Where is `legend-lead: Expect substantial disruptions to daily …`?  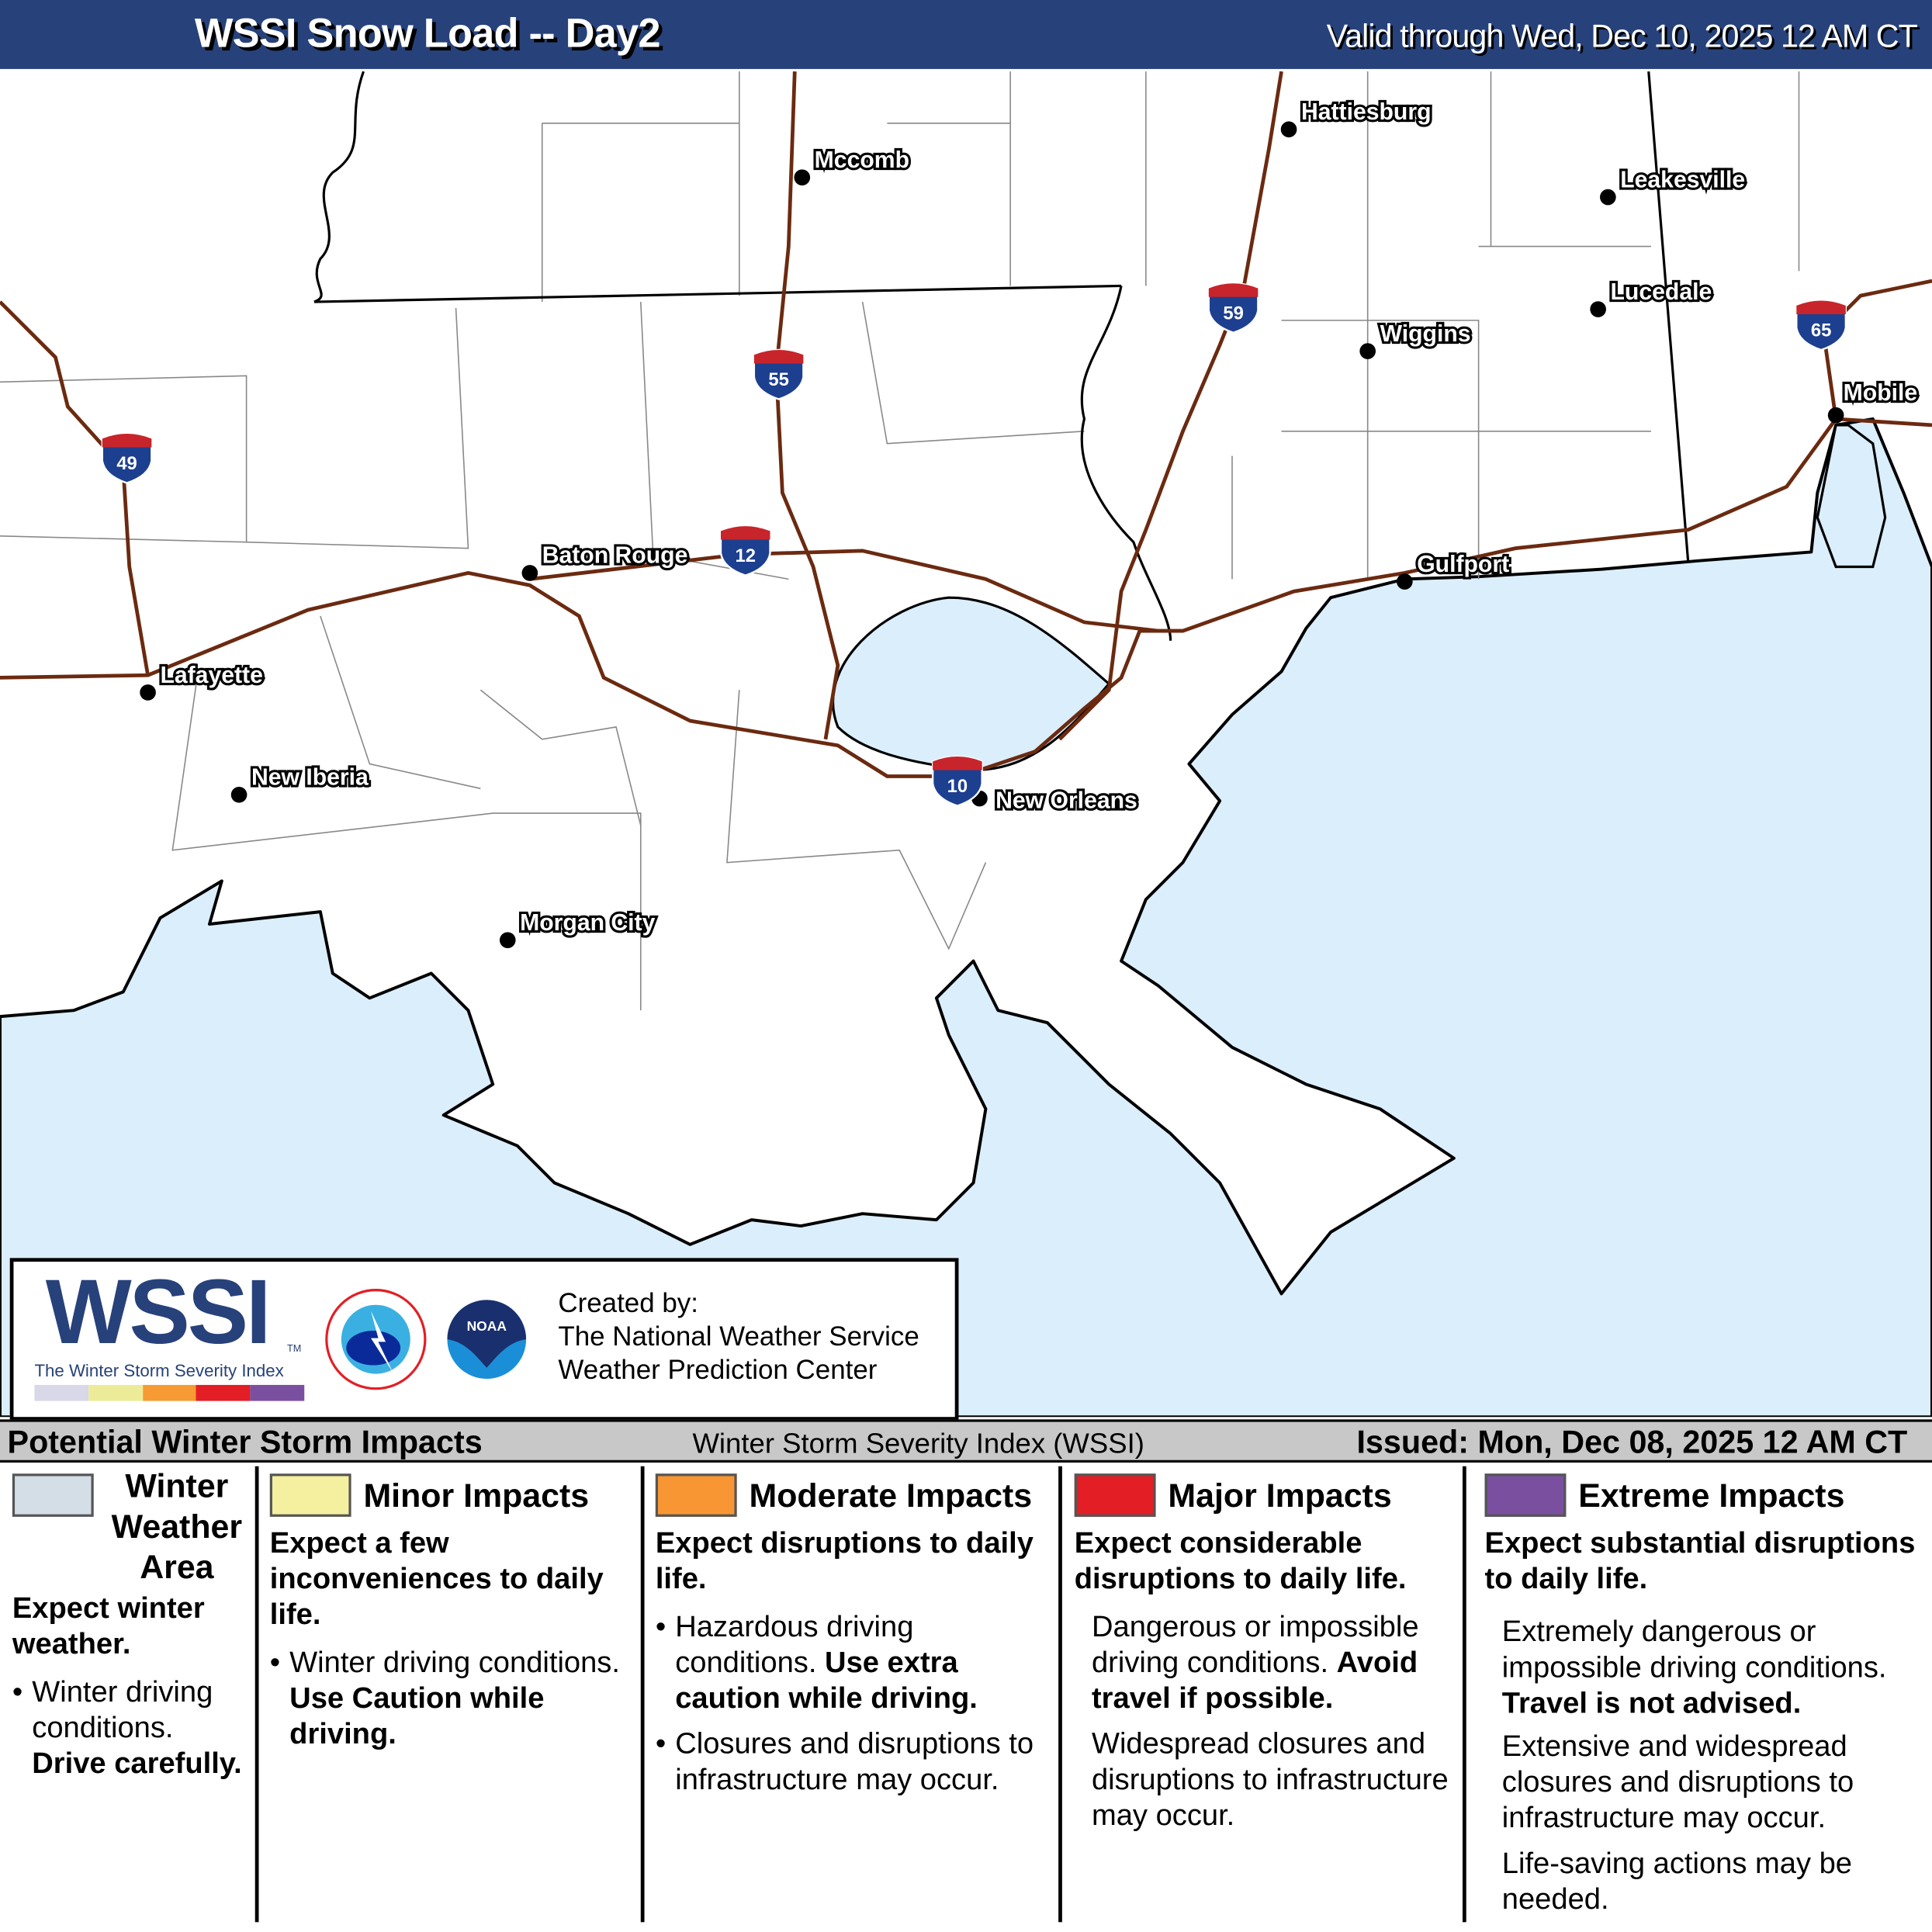
legend-lead: Expect substantial disruptions to daily … is located at coordinates (1700, 1561).